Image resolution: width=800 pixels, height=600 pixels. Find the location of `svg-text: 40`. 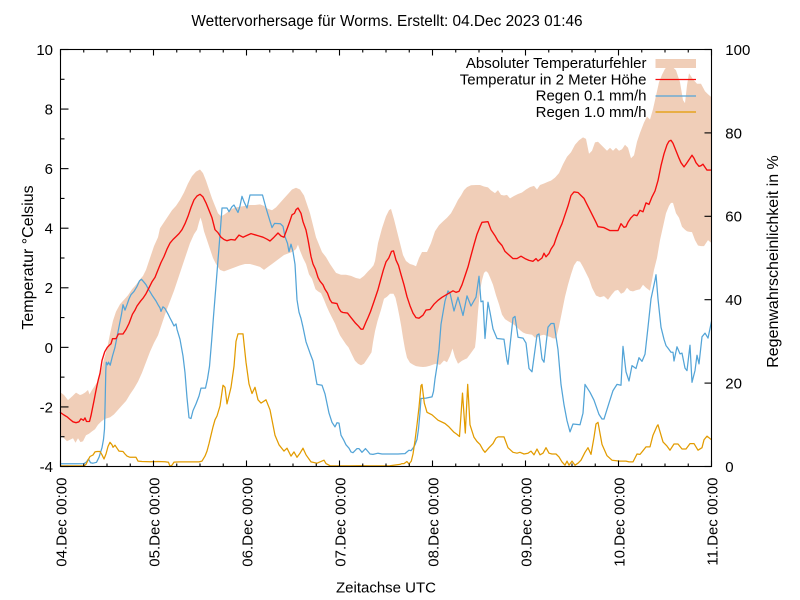

svg-text: 40 is located at coordinates (733, 300).